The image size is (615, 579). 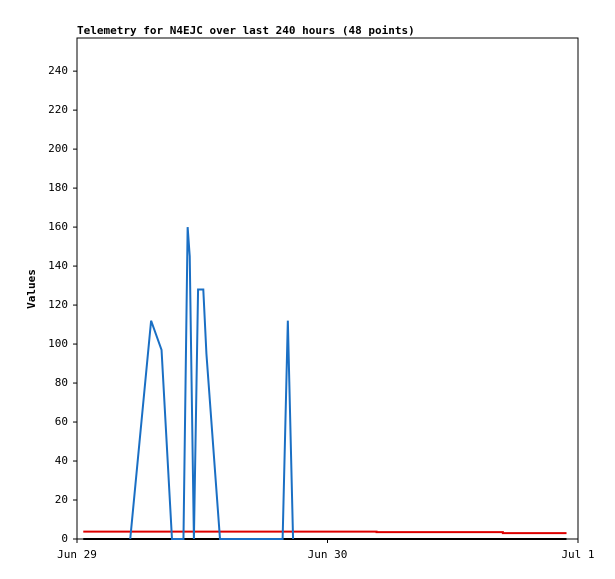 I want to click on y-tick-label: 160, so click(x=58, y=226).